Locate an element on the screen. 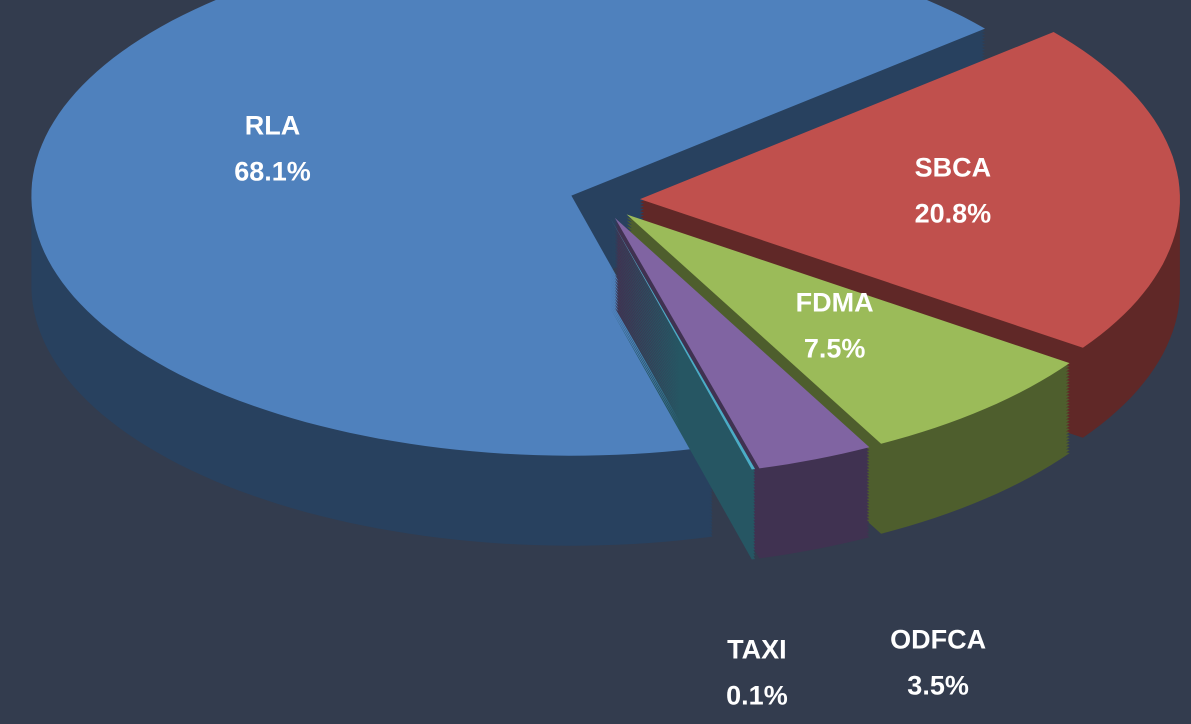  slice-side is located at coordinates (683, 390).